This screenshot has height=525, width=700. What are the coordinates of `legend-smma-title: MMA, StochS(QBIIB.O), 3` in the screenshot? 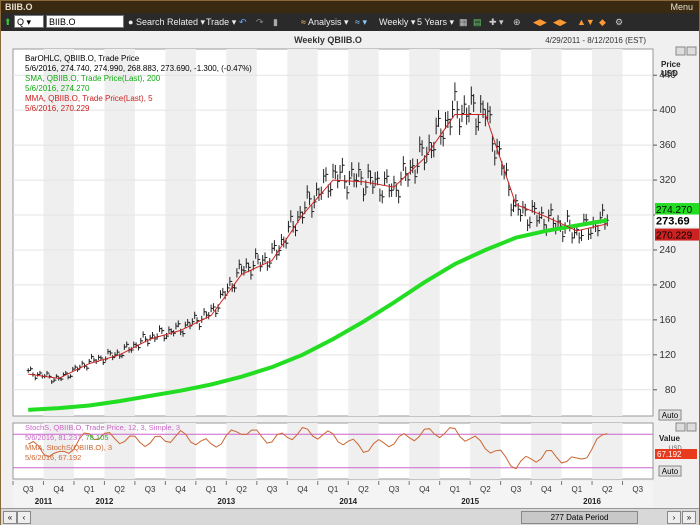 It's located at (68, 447).